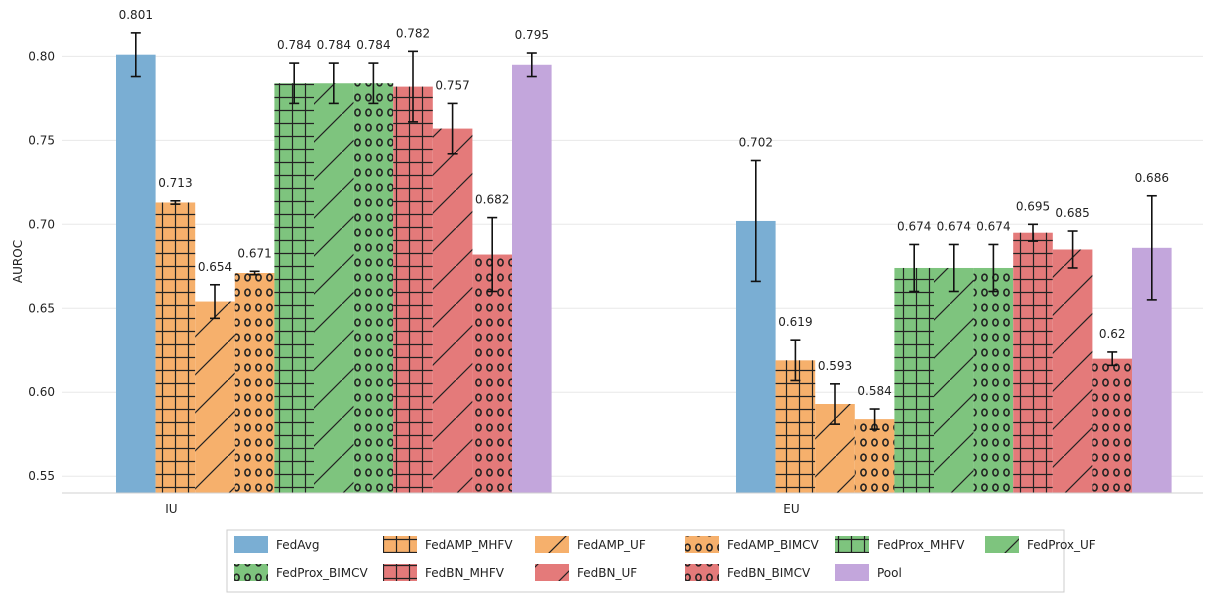  What do you see at coordinates (921, 545) in the screenshot?
I see `legend-label: FedProx_MHFV` at bounding box center [921, 545].